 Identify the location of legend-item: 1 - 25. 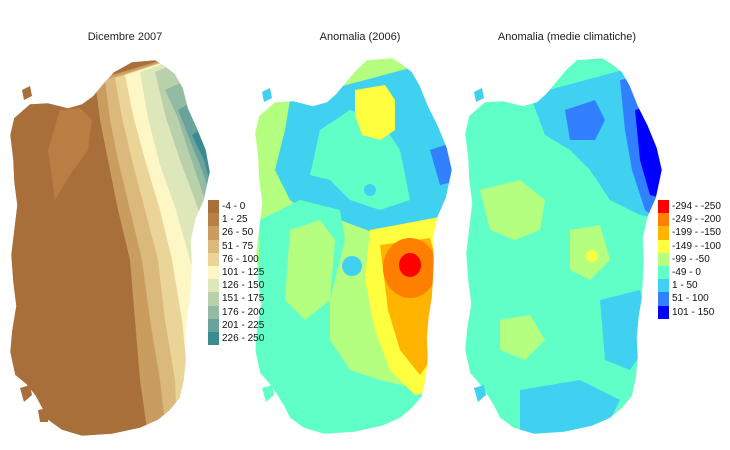
(236, 220).